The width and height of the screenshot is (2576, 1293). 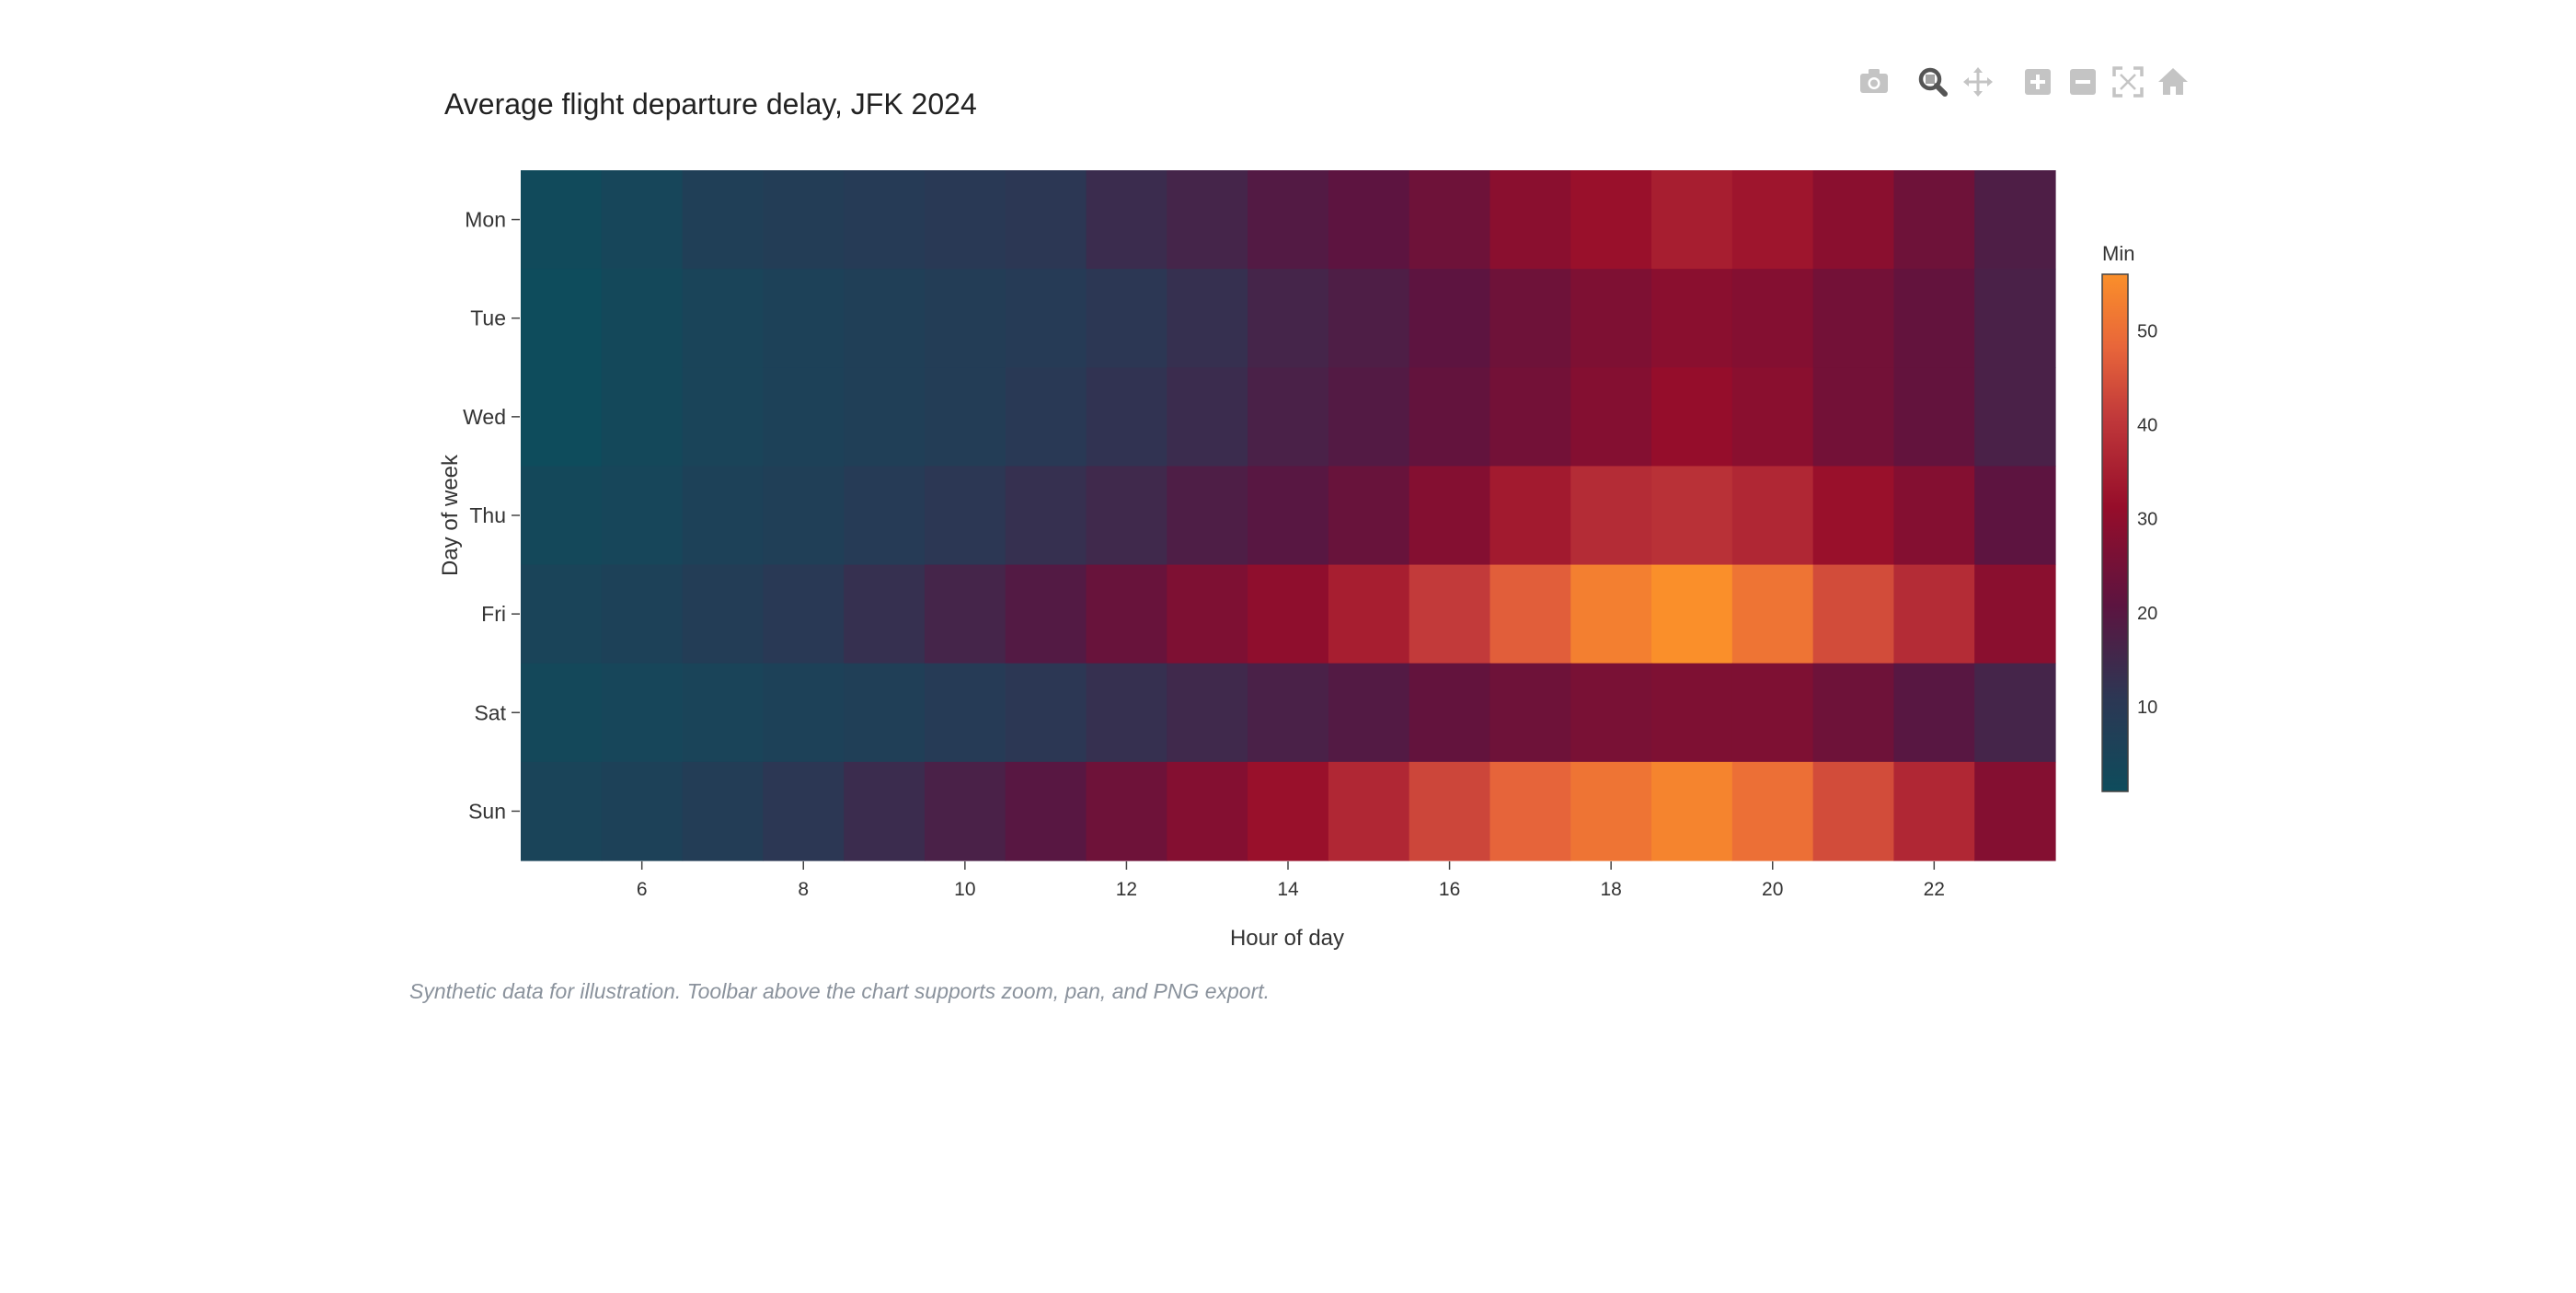 What do you see at coordinates (2128, 81) in the screenshot?
I see `autoscale-icon` at bounding box center [2128, 81].